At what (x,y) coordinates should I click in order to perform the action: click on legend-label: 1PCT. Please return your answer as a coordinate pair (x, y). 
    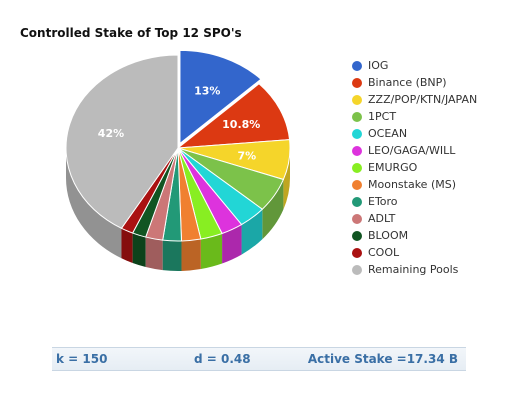
    Looking at the image, I should click on (382, 116).